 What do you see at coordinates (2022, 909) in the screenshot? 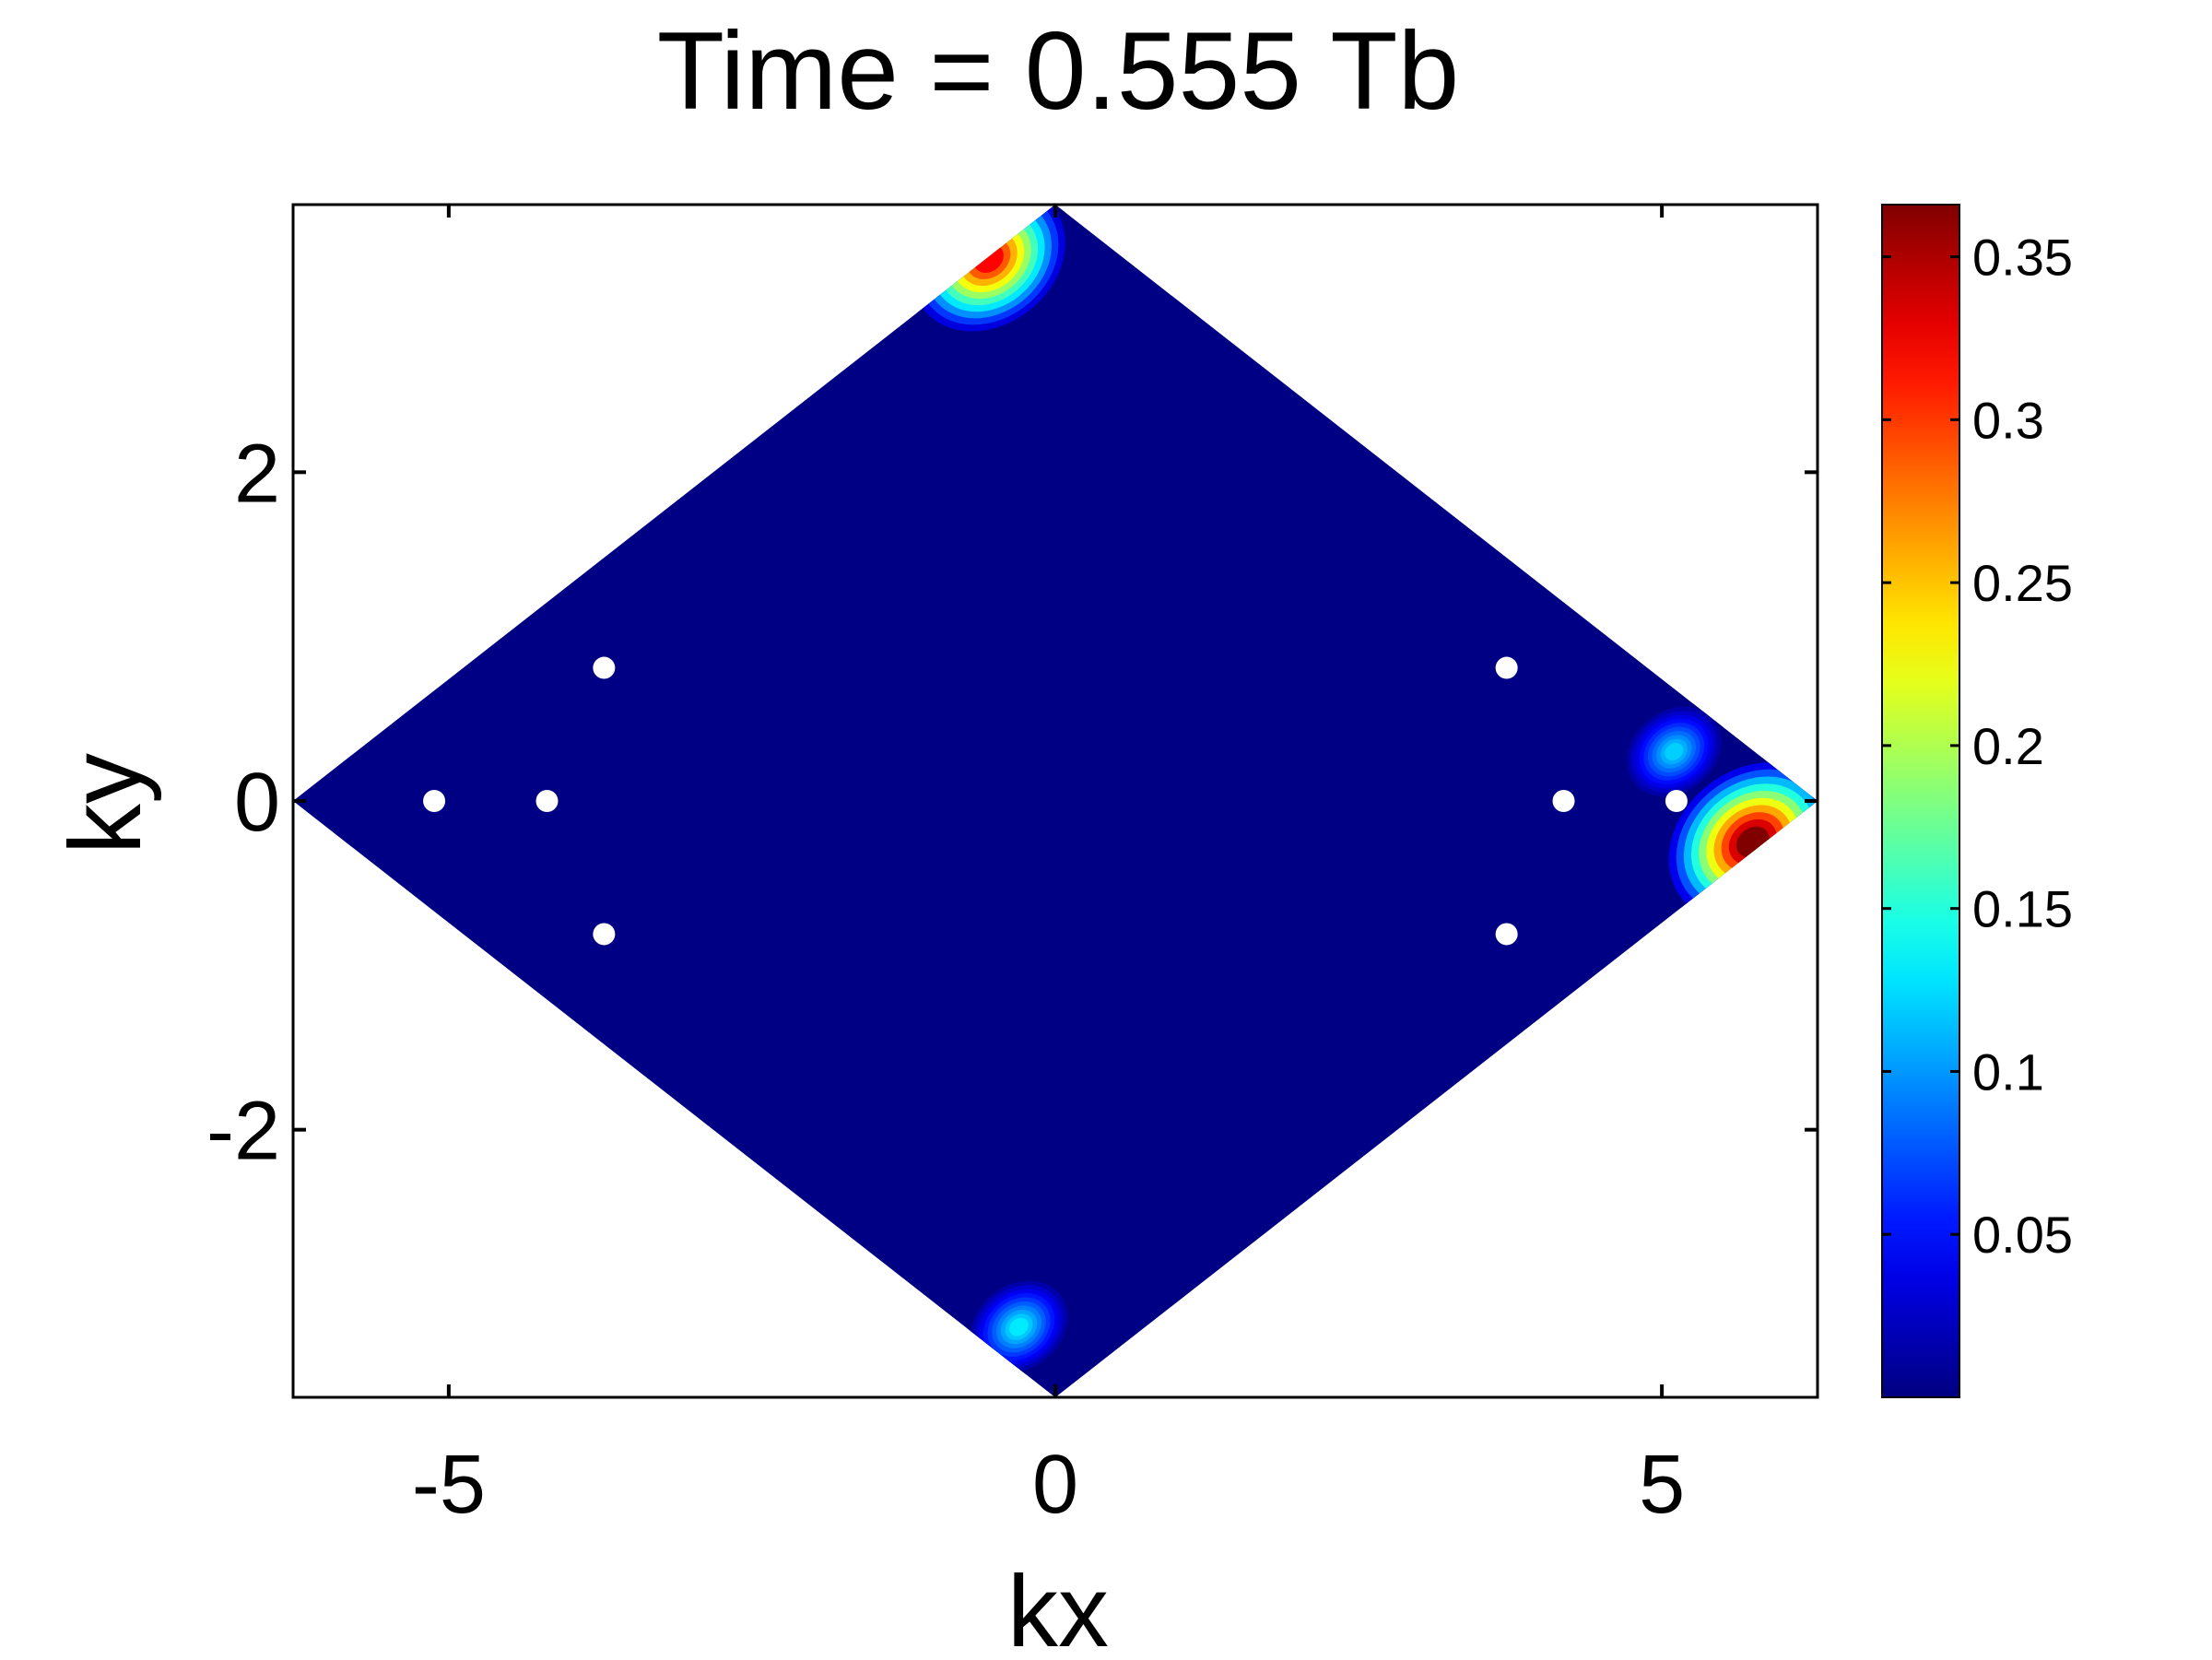
I see `colorbar-tick-label: 0.15` at bounding box center [2022, 909].